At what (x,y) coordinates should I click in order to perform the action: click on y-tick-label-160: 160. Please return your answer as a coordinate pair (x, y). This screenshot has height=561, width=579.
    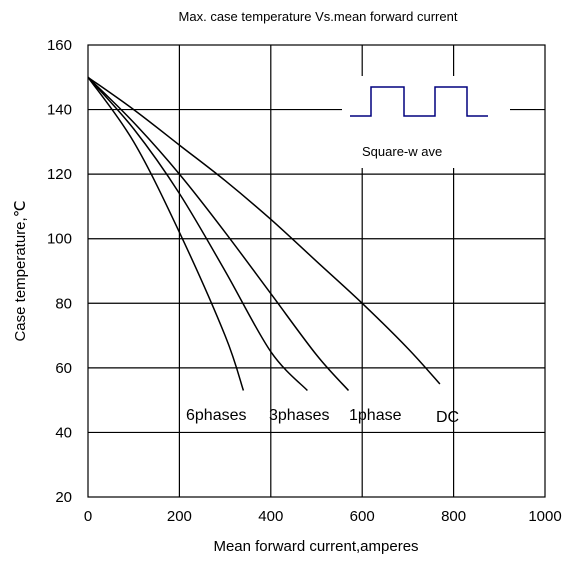
    Looking at the image, I should click on (59, 45).